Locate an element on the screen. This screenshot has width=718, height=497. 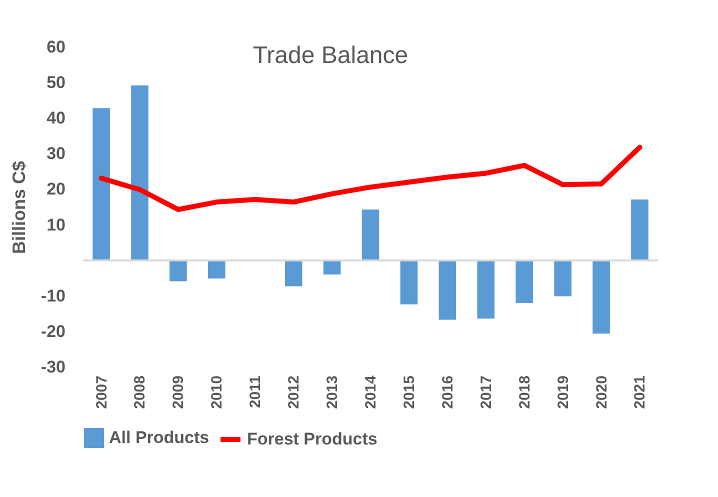
y-tick-label: 50 is located at coordinates (56, 82).